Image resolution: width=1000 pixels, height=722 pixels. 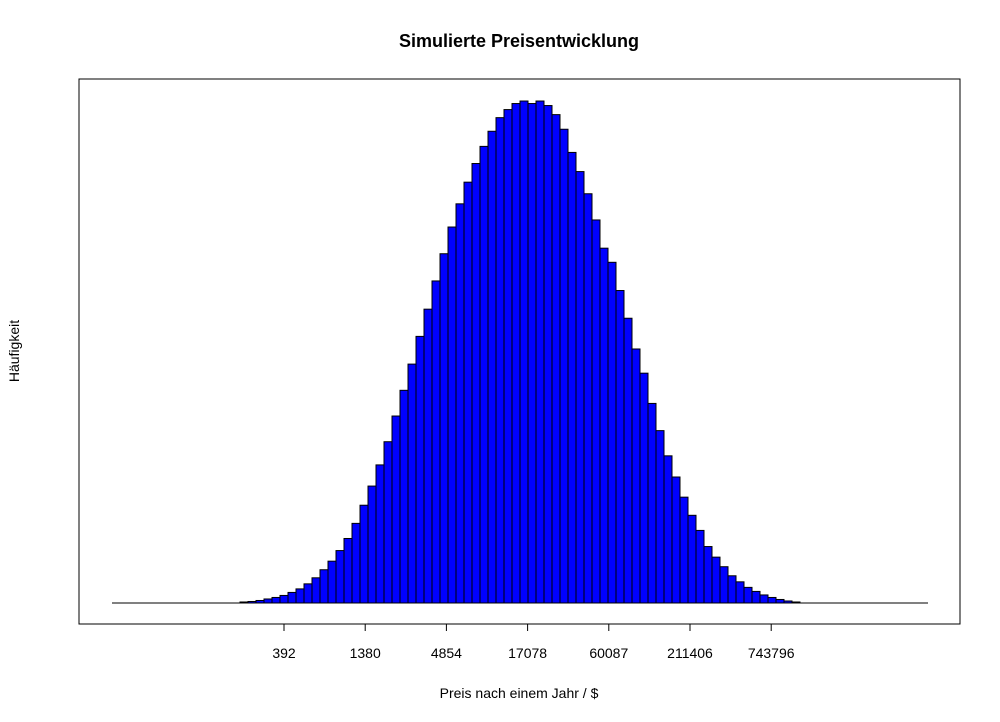 What do you see at coordinates (533, 642) in the screenshot?
I see `x-axis-ticks: 392 1380 4854 17078 60087 211406 743796` at bounding box center [533, 642].